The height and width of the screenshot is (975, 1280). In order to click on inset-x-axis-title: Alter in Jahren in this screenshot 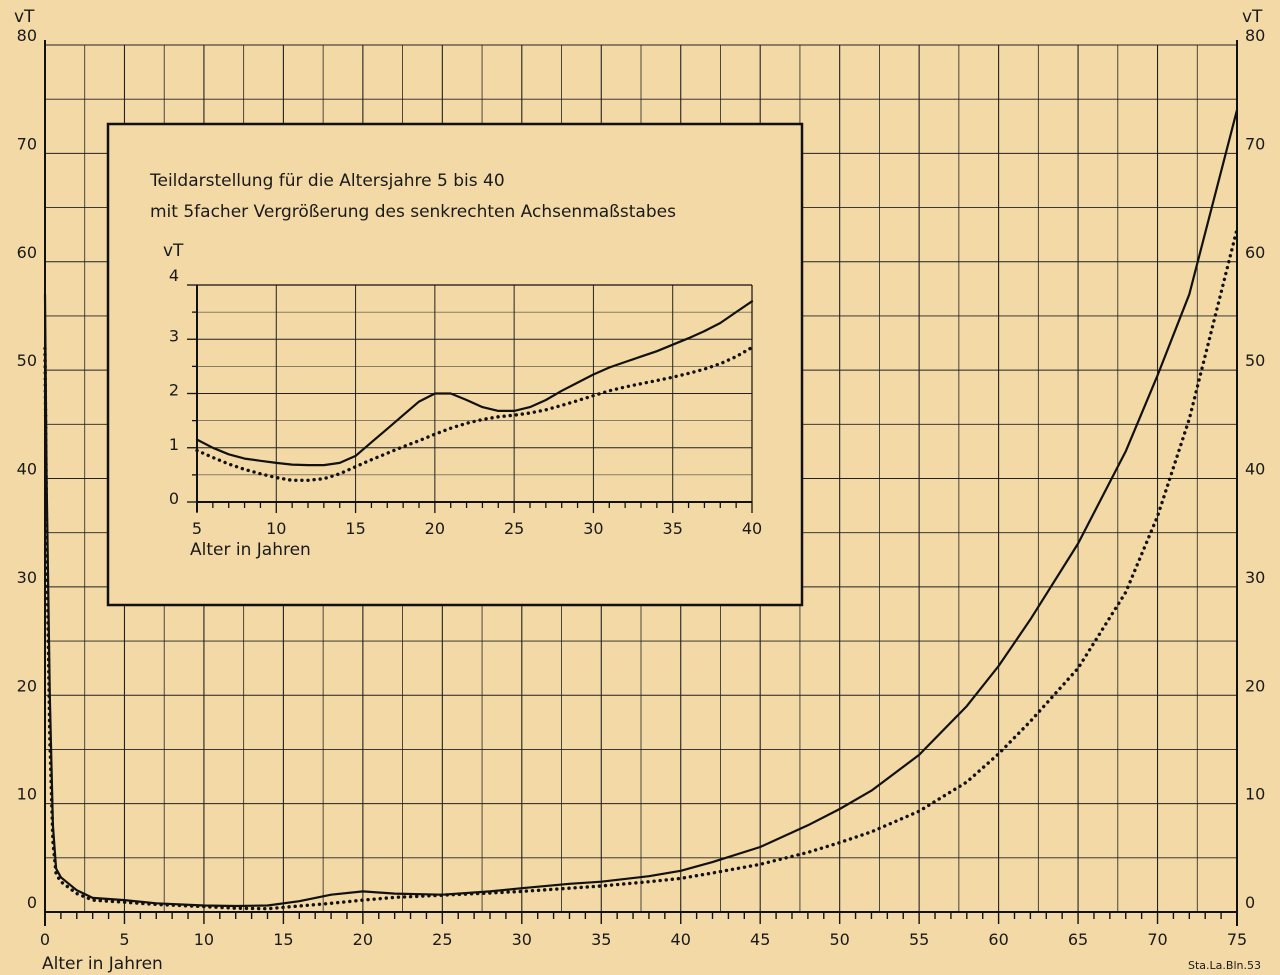, I will do `click(250, 550)`.